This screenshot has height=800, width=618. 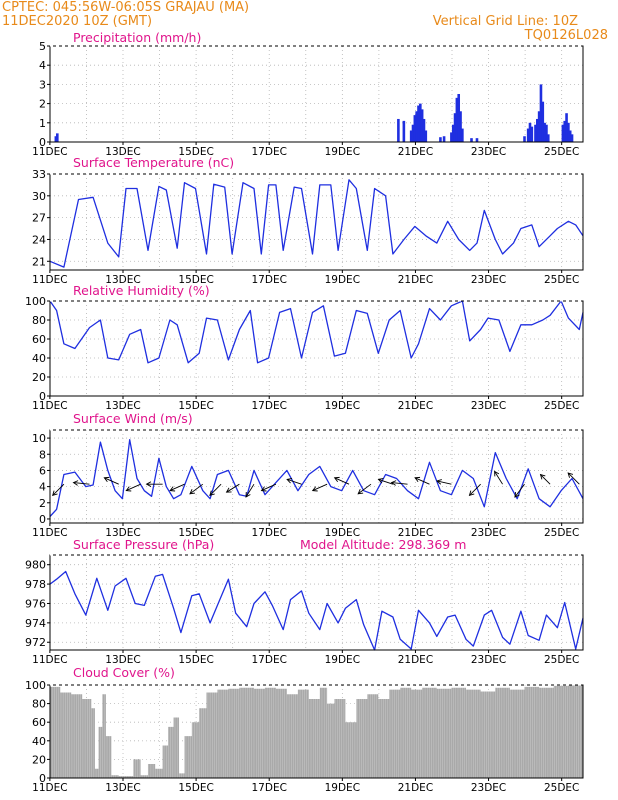 What do you see at coordinates (39, 438) in the screenshot?
I see `y-tick-label: 10` at bounding box center [39, 438].